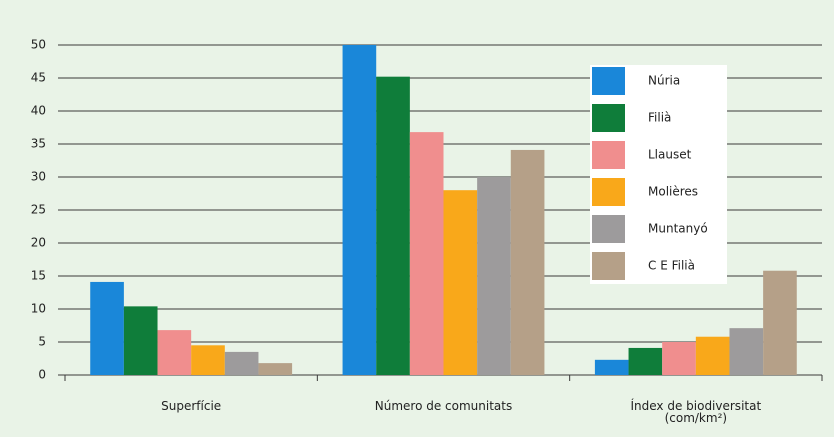 This screenshot has height=437, width=834. Describe the element at coordinates (38, 111) in the screenshot. I see `y-tick-label: 40` at that location.